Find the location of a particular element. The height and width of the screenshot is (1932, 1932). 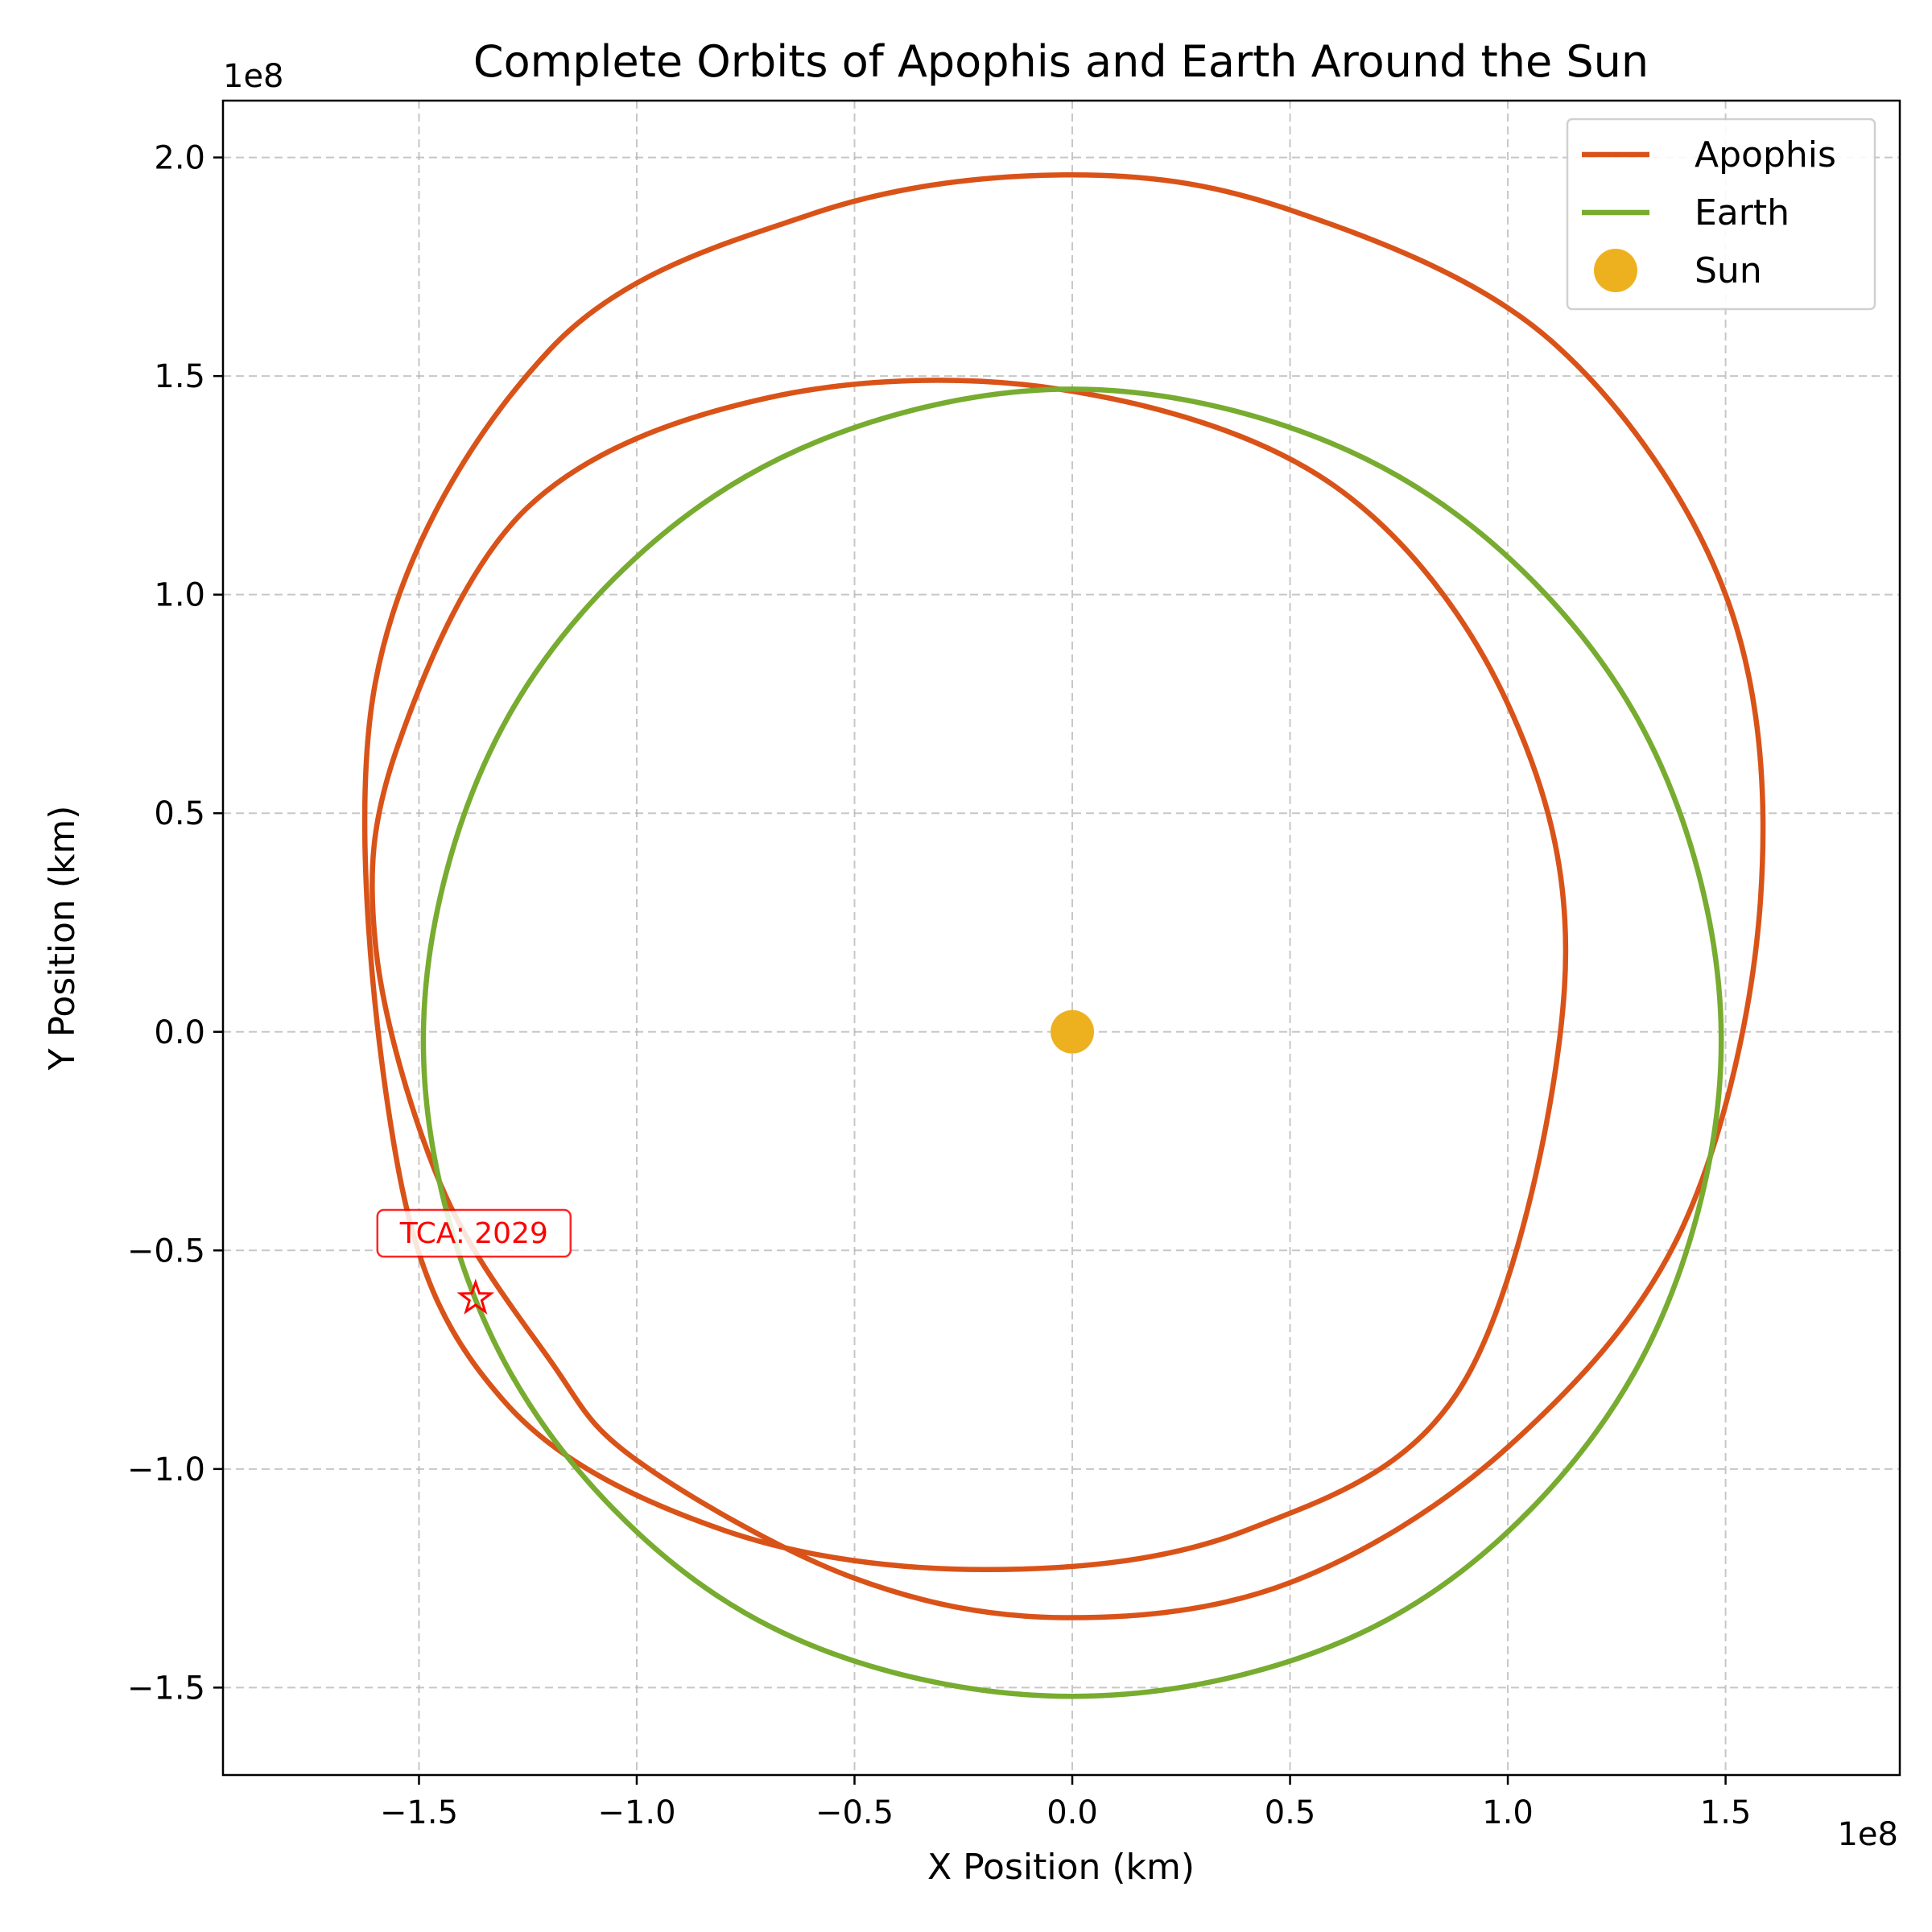

legend-label-earth: Earth is located at coordinates (1742, 212).